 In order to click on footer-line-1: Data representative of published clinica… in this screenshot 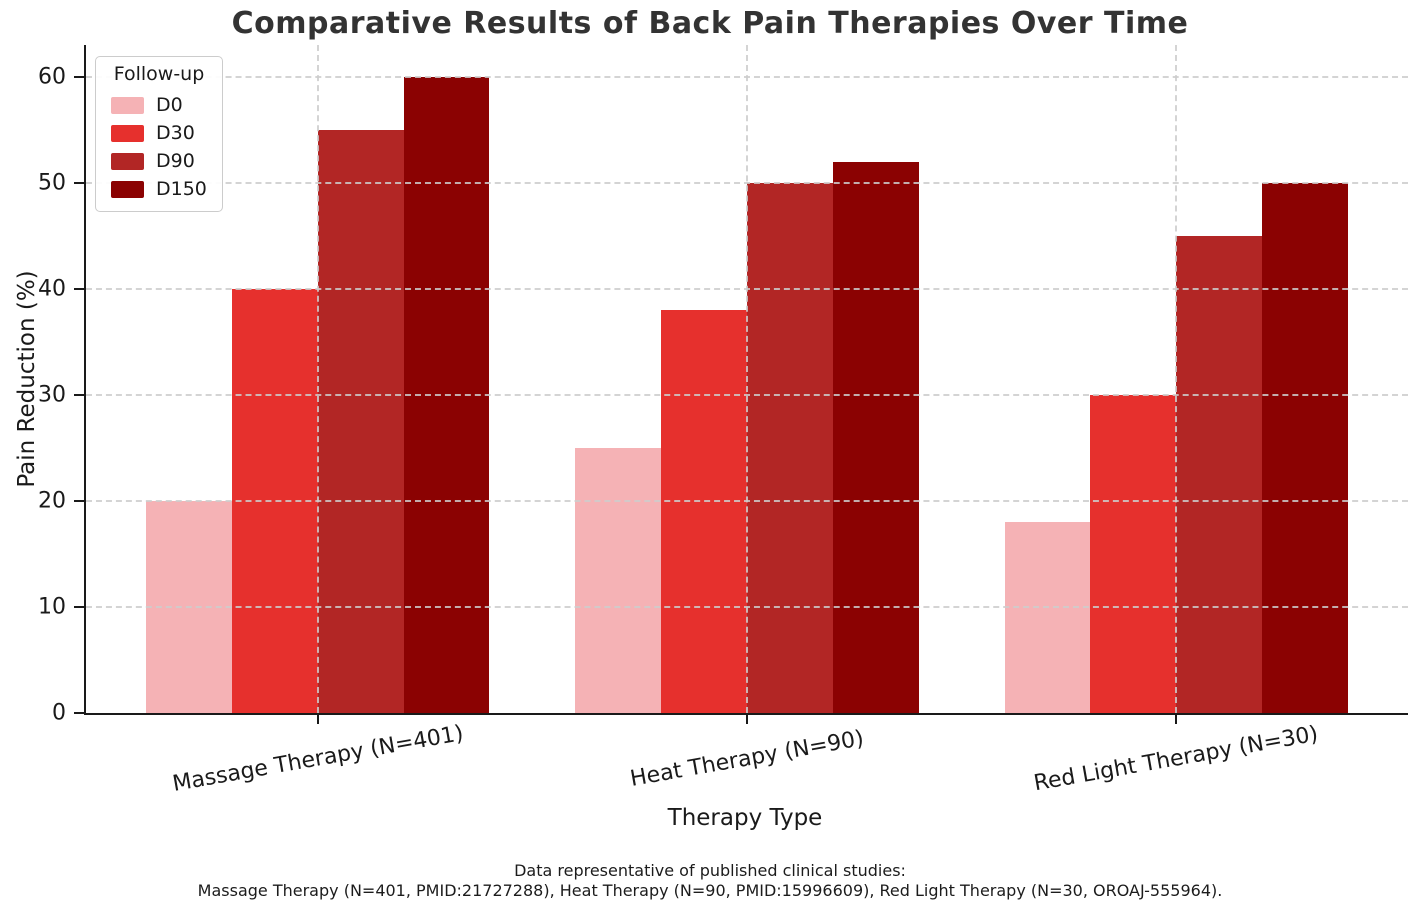, I will do `click(710, 870)`.